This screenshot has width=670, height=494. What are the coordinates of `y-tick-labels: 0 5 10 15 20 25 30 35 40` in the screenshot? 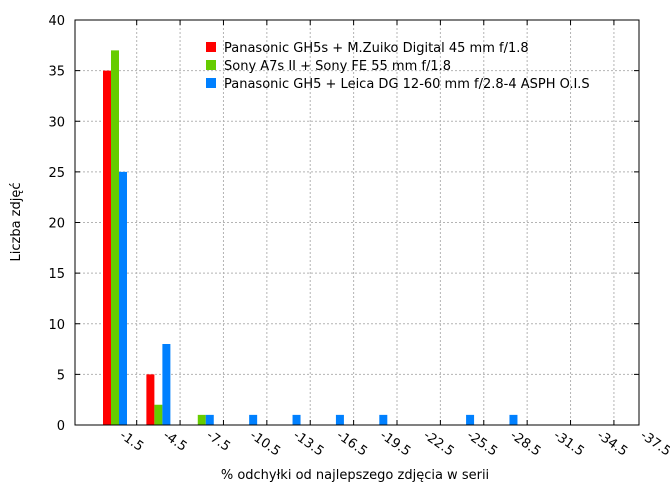 It's located at (56, 224).